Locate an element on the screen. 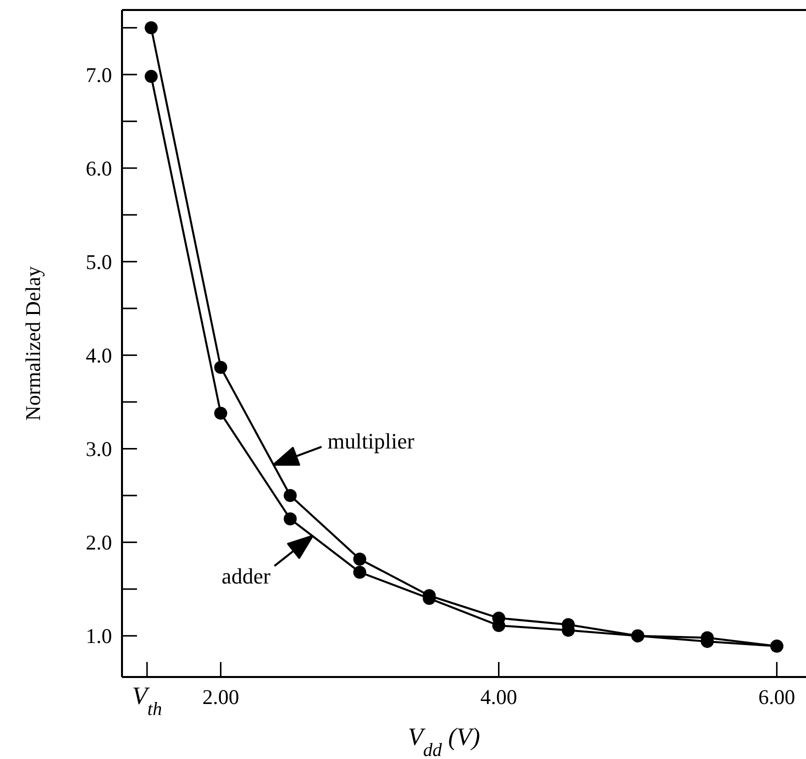  y-tick-label: 4.0 is located at coordinates (99, 356).